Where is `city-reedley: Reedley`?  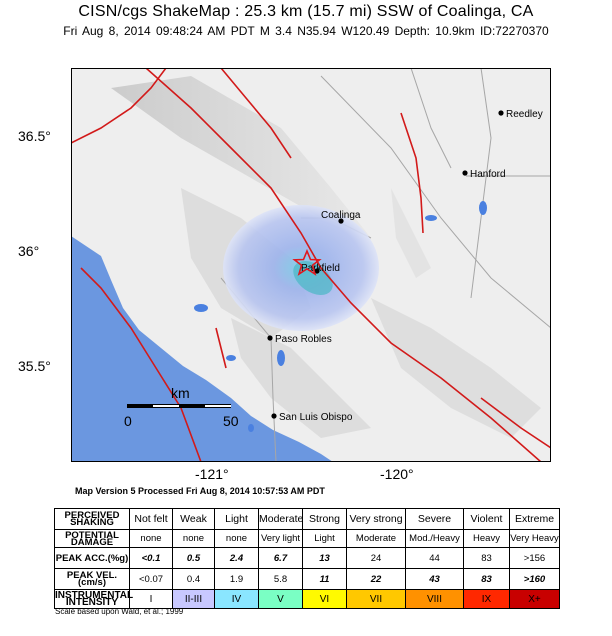 city-reedley: Reedley is located at coordinates (520, 114).